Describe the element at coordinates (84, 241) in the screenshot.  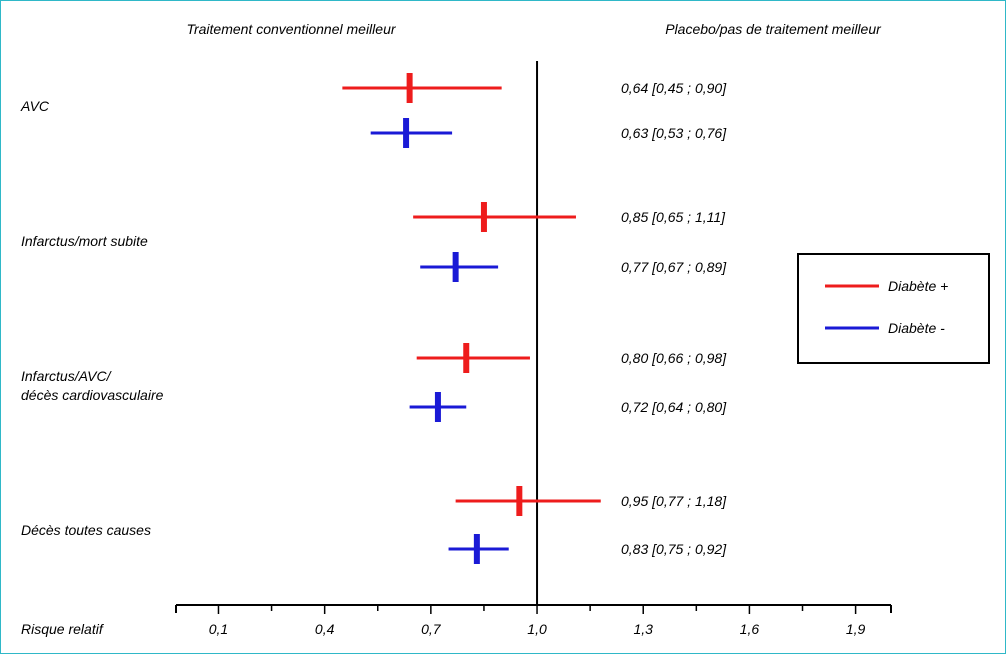
I see `group-label: Infarctus/mort subite` at that location.